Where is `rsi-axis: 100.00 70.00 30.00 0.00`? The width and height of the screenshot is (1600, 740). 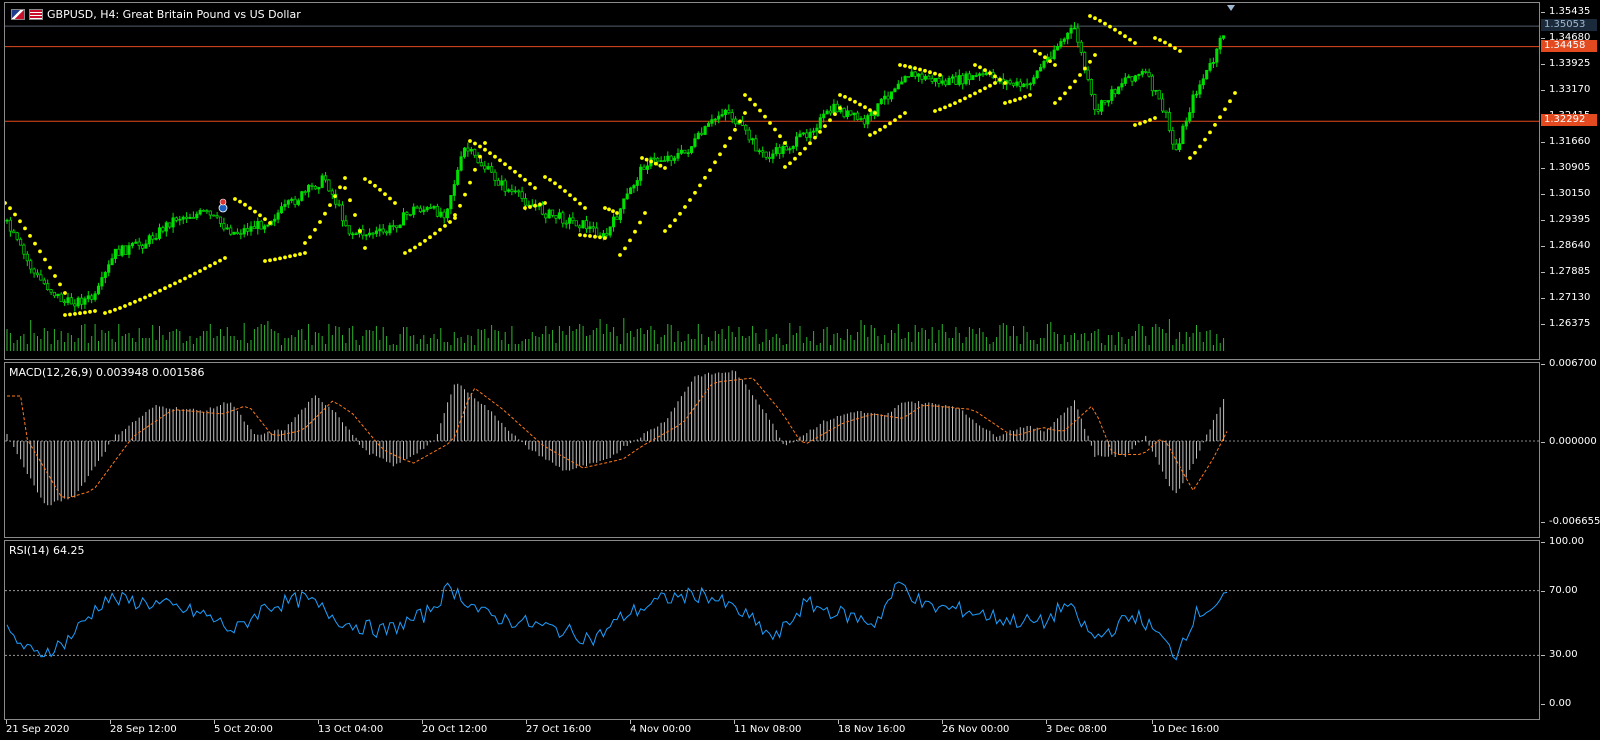
rsi-axis: 100.00 70.00 30.00 0.00 is located at coordinates (1570, 628).